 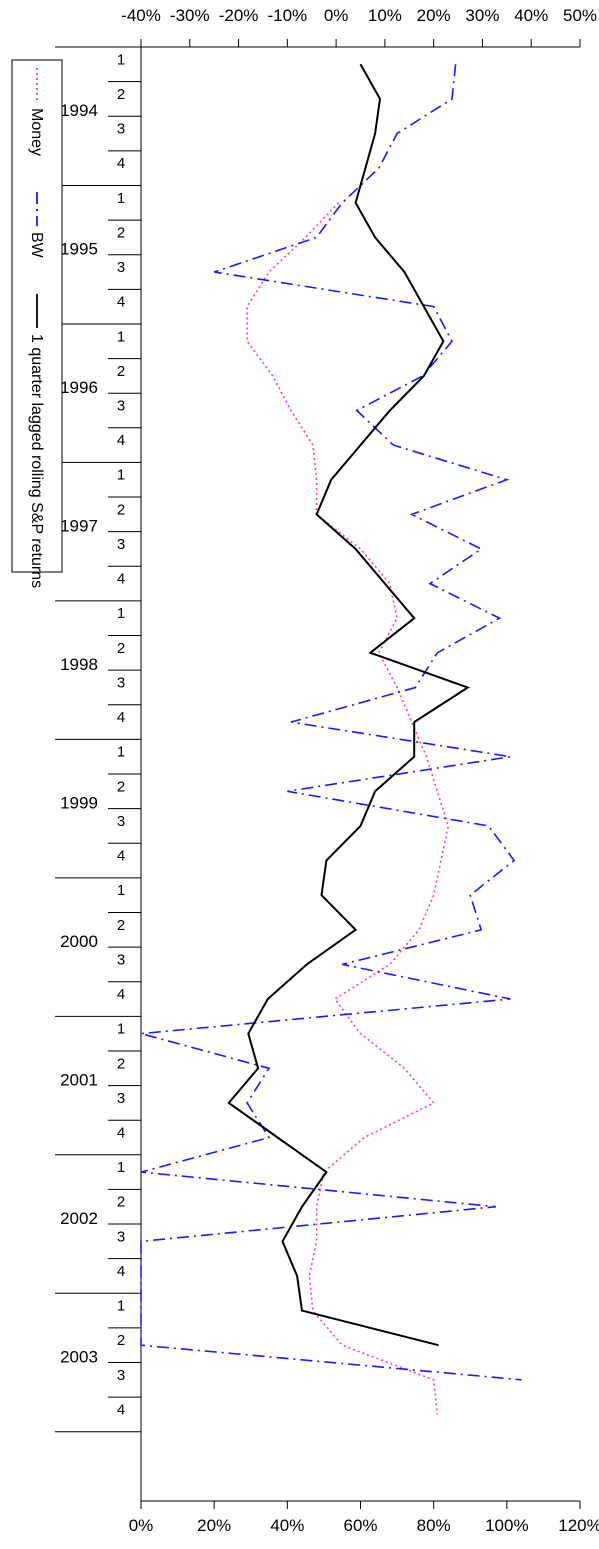 What do you see at coordinates (580, 15) in the screenshot?
I see `right-axis-tick-label: 50%` at bounding box center [580, 15].